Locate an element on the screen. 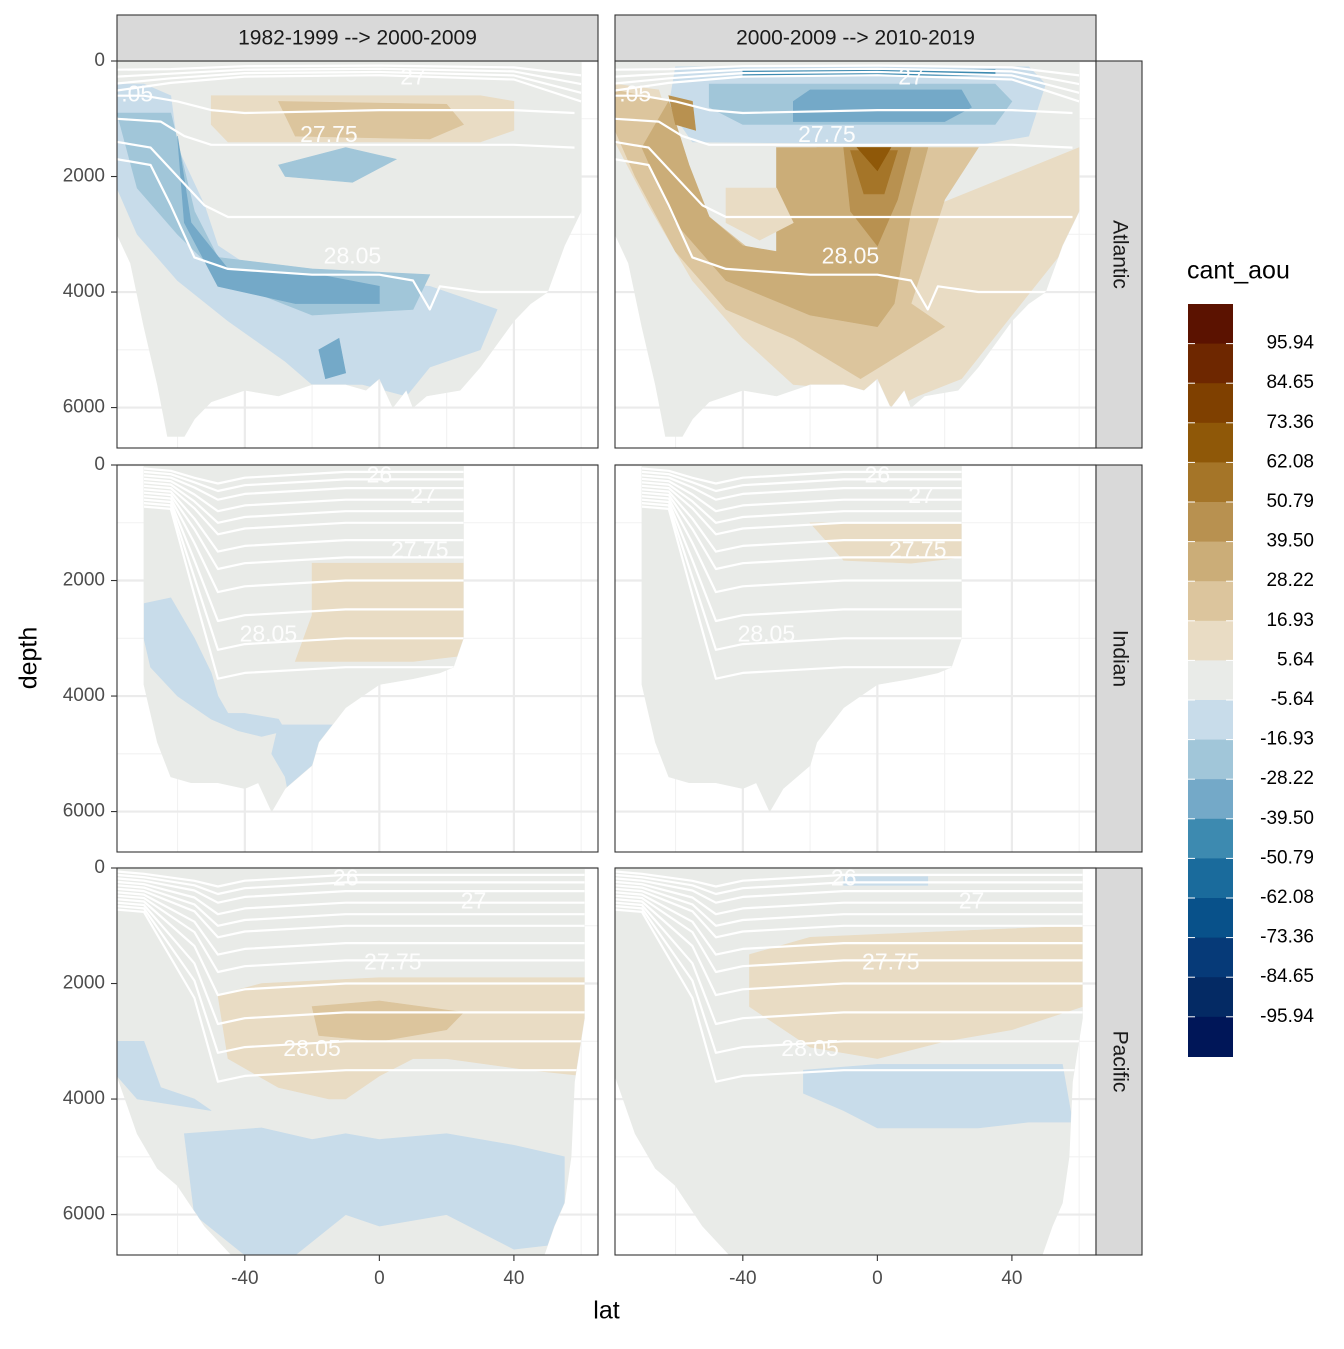  panel-indian-1: 26 27 27.75 28.05 is located at coordinates (357, 658).